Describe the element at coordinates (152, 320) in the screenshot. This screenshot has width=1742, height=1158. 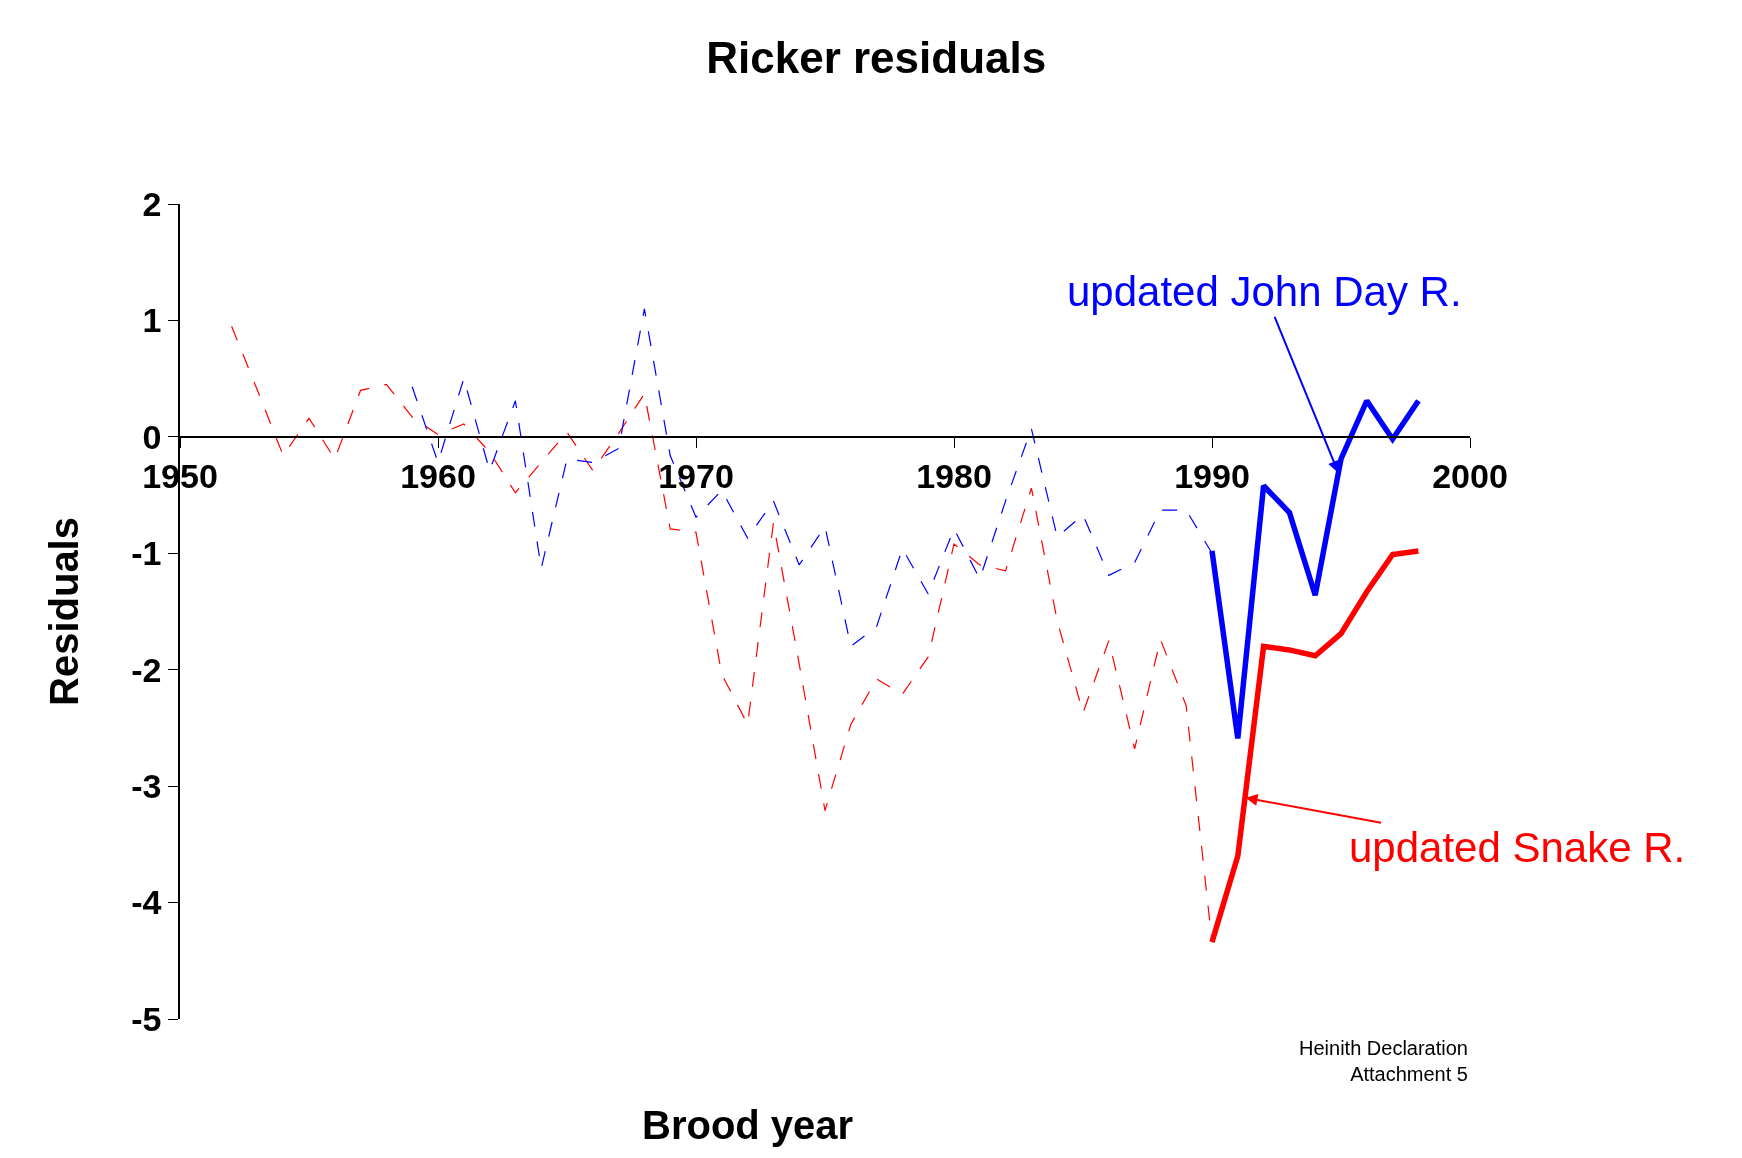
I see `y-tick-label: 1` at that location.